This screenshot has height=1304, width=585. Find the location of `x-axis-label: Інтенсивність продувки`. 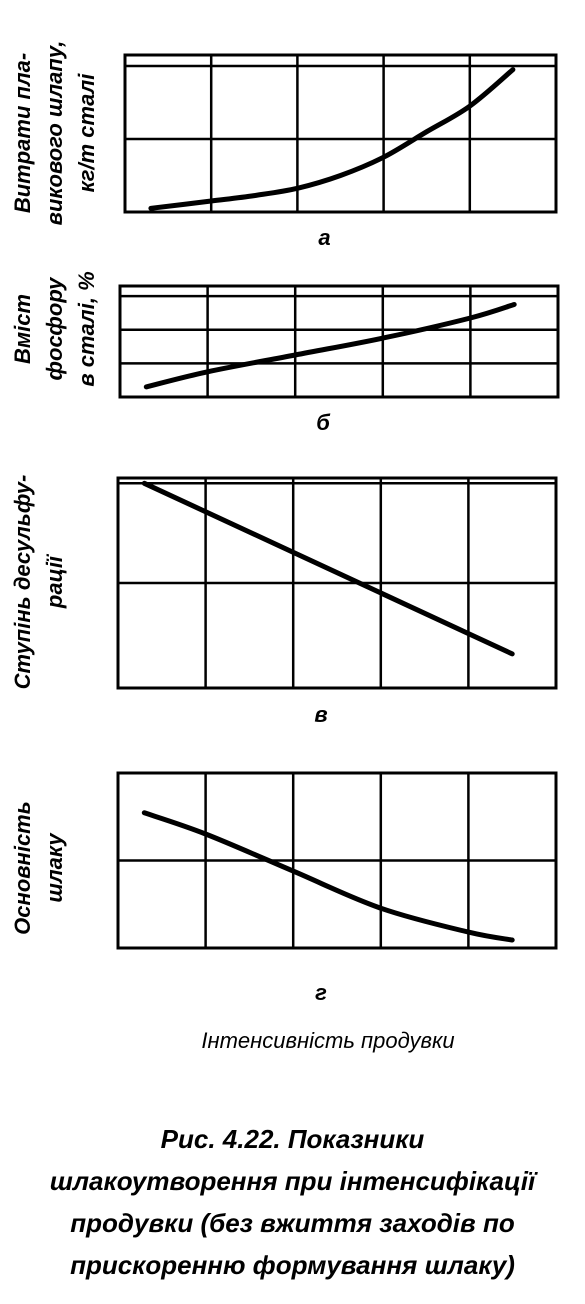

x-axis-label: Інтенсивність продувки is located at coordinates (327, 1040).